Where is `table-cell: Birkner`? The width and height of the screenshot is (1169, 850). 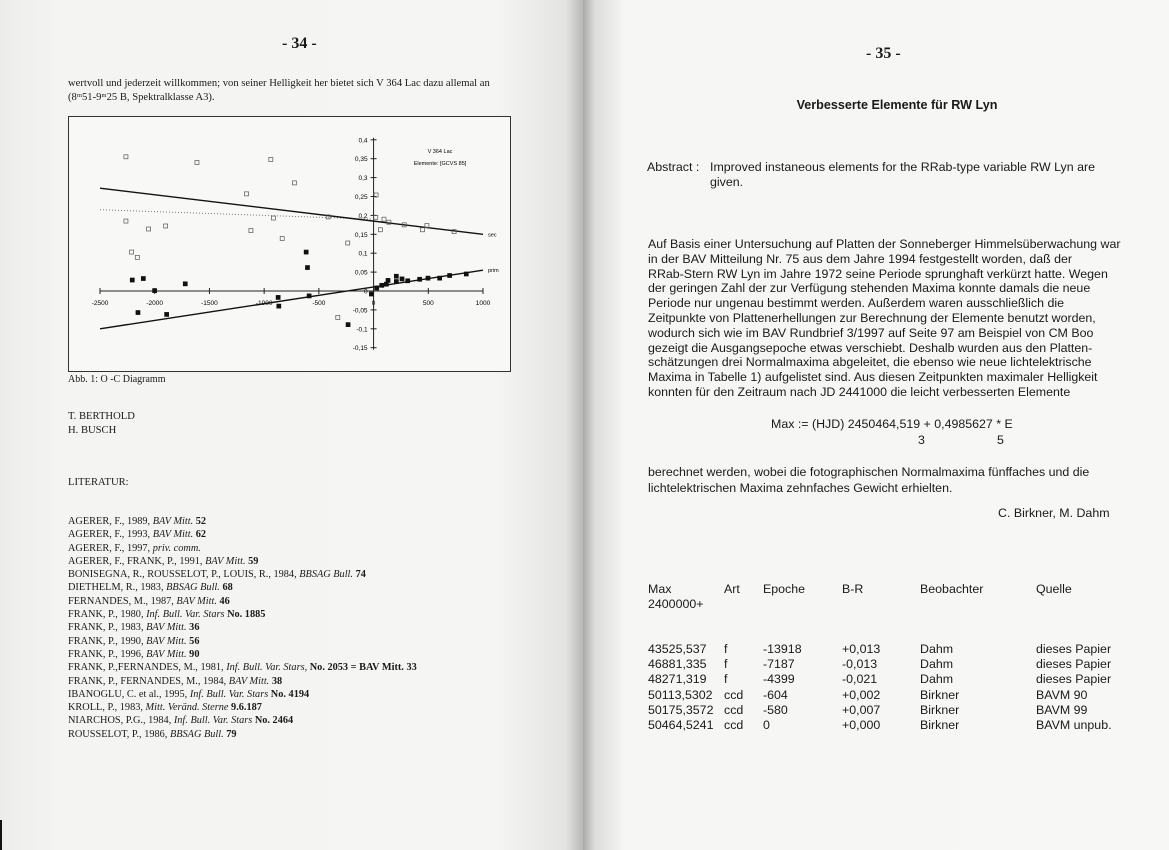 table-cell: Birkner is located at coordinates (940, 709).